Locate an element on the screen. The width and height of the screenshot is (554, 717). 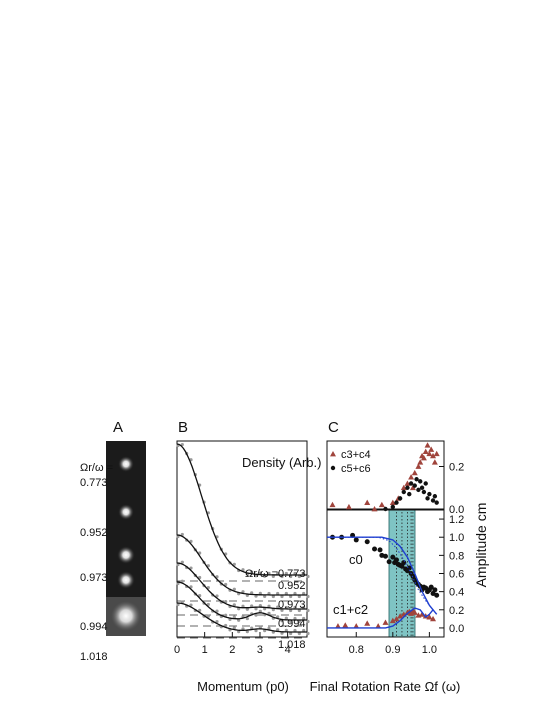
c12-label: c1+c2 is located at coordinates (350, 609).